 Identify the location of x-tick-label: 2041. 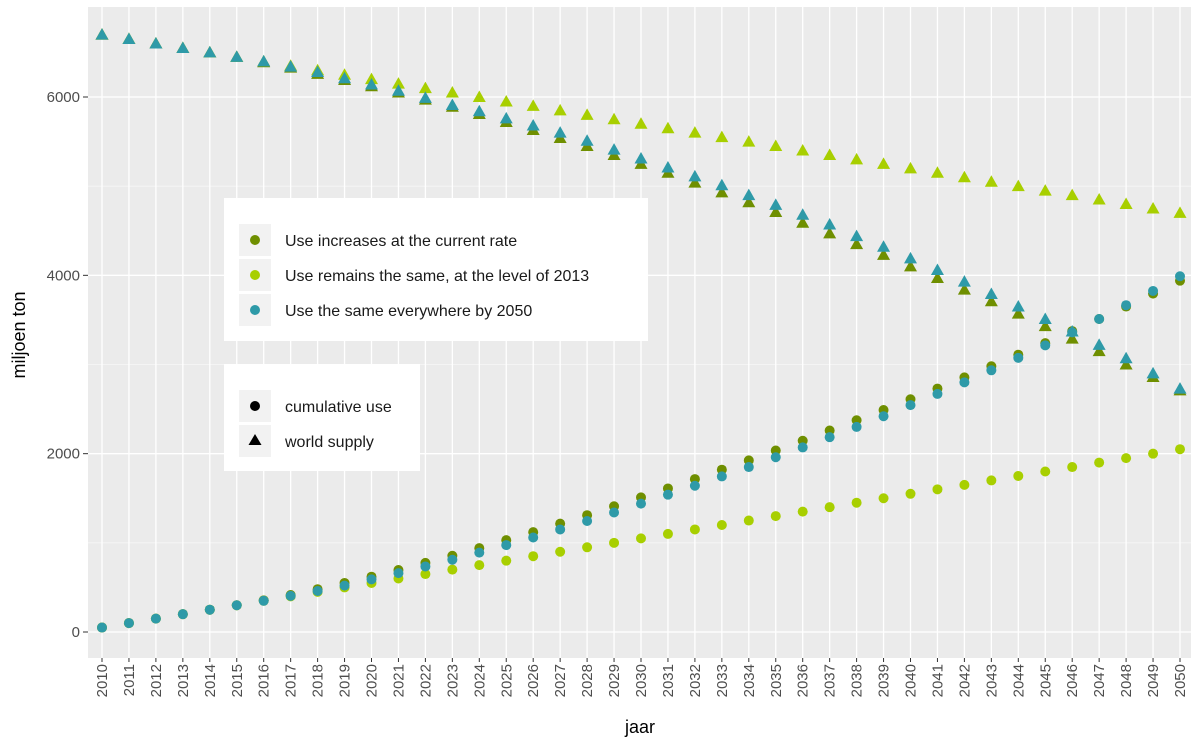
(937, 680).